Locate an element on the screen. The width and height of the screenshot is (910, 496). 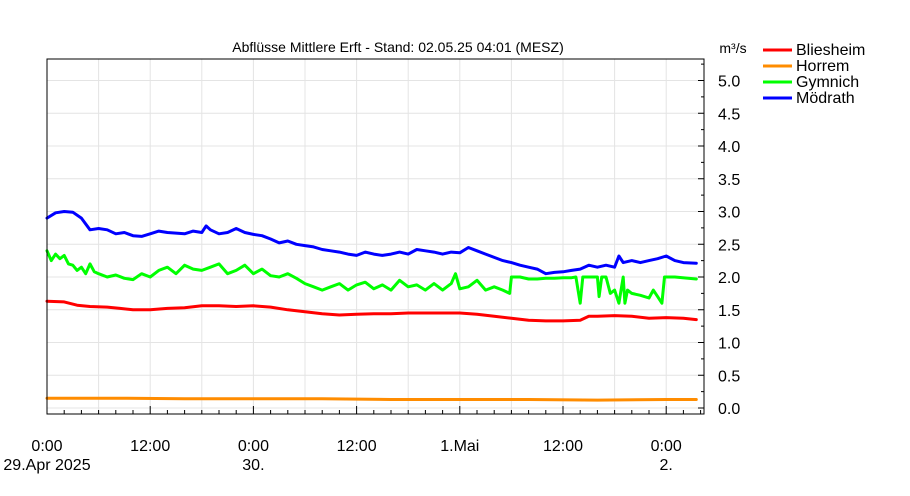
legend-label: Mödrath is located at coordinates (825, 98).